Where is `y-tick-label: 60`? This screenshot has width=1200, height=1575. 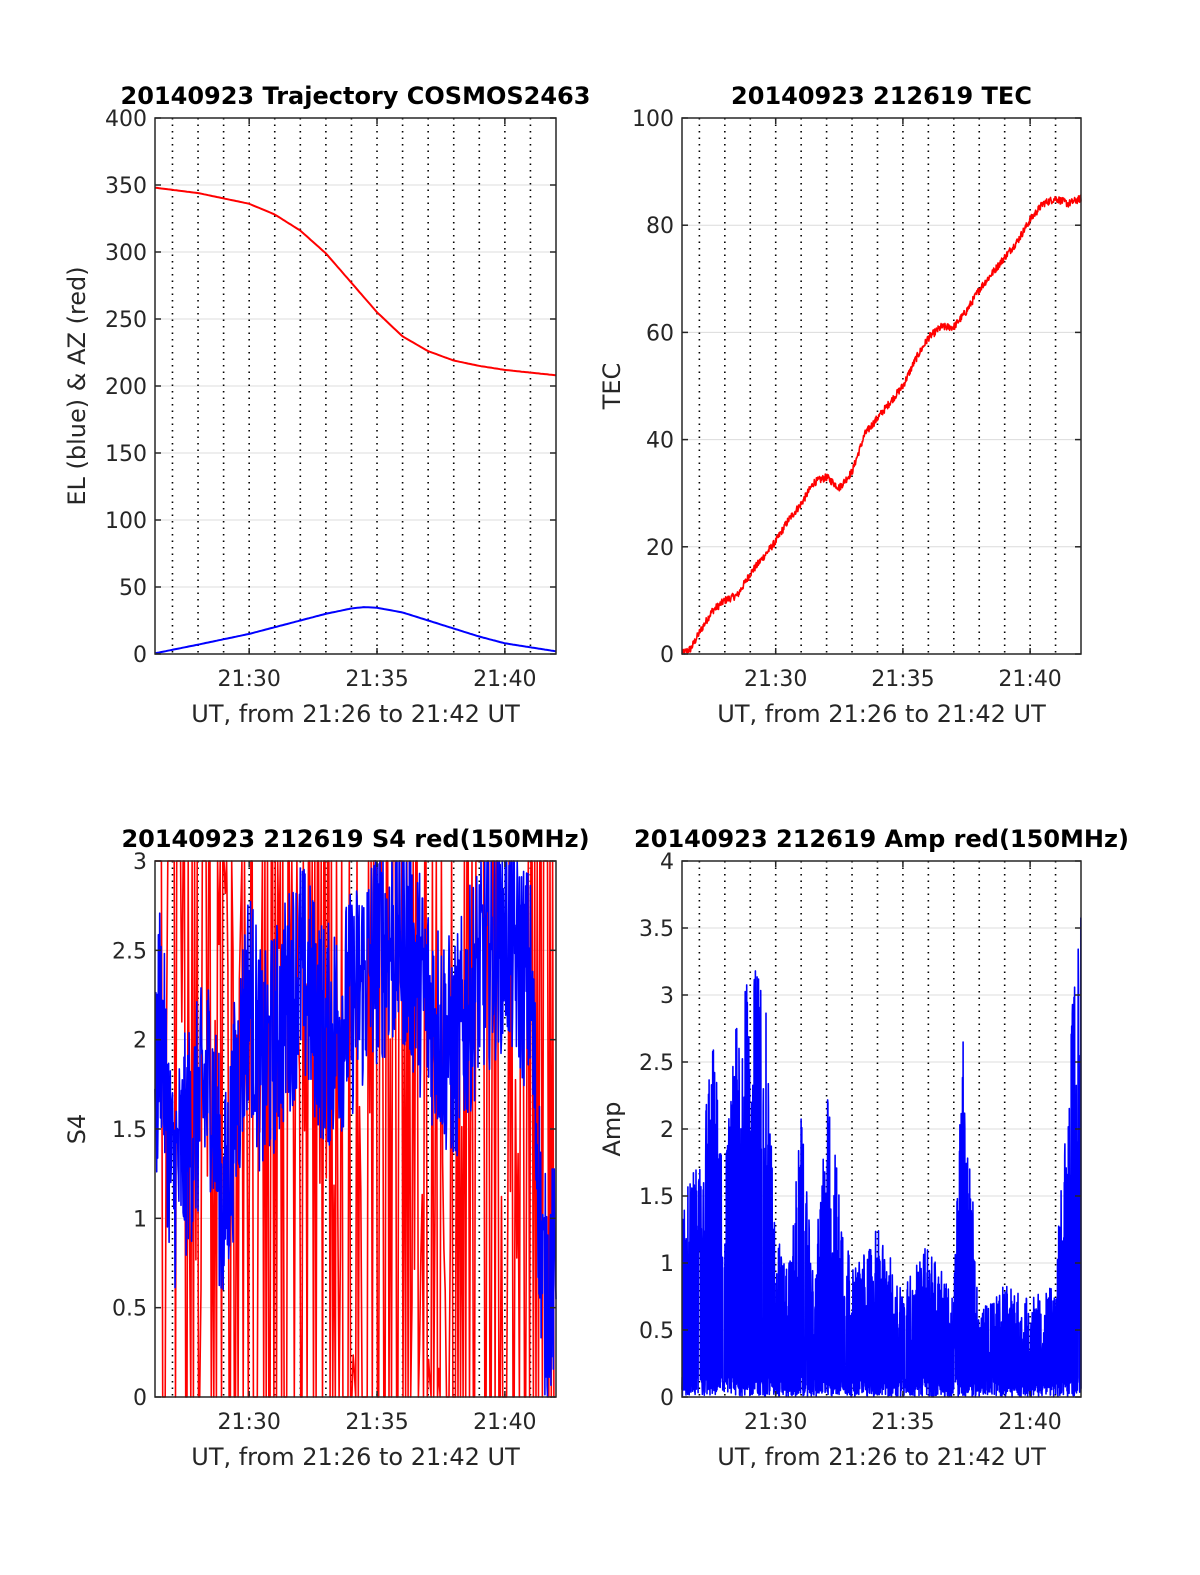
y-tick-label: 60 is located at coordinates (660, 333).